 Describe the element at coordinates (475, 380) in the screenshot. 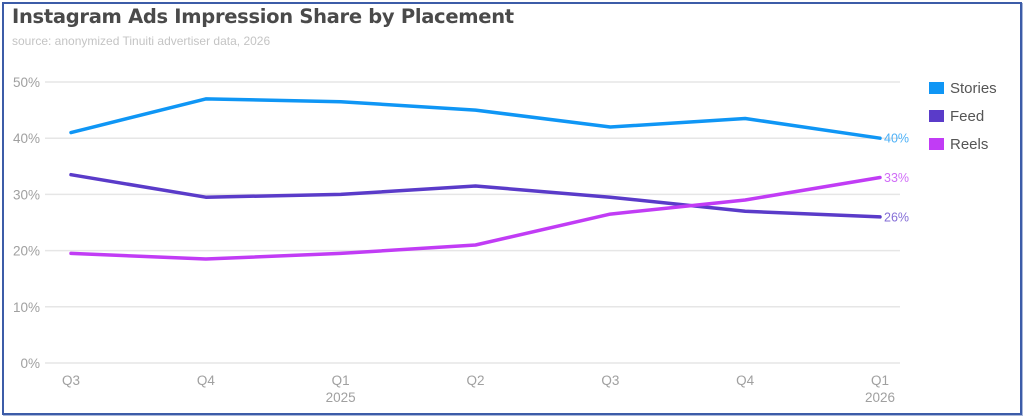

I see `x-tick-label: Q2` at that location.